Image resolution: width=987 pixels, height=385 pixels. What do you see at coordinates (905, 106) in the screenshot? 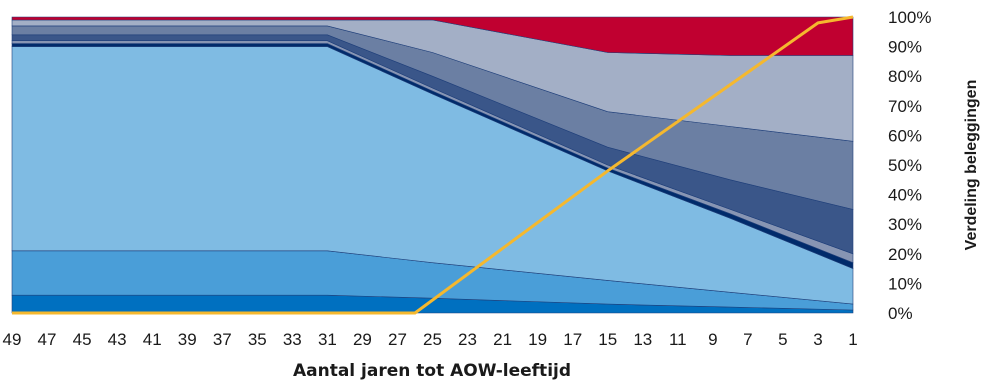
I see `y-tick-label: 70%` at bounding box center [905, 106].